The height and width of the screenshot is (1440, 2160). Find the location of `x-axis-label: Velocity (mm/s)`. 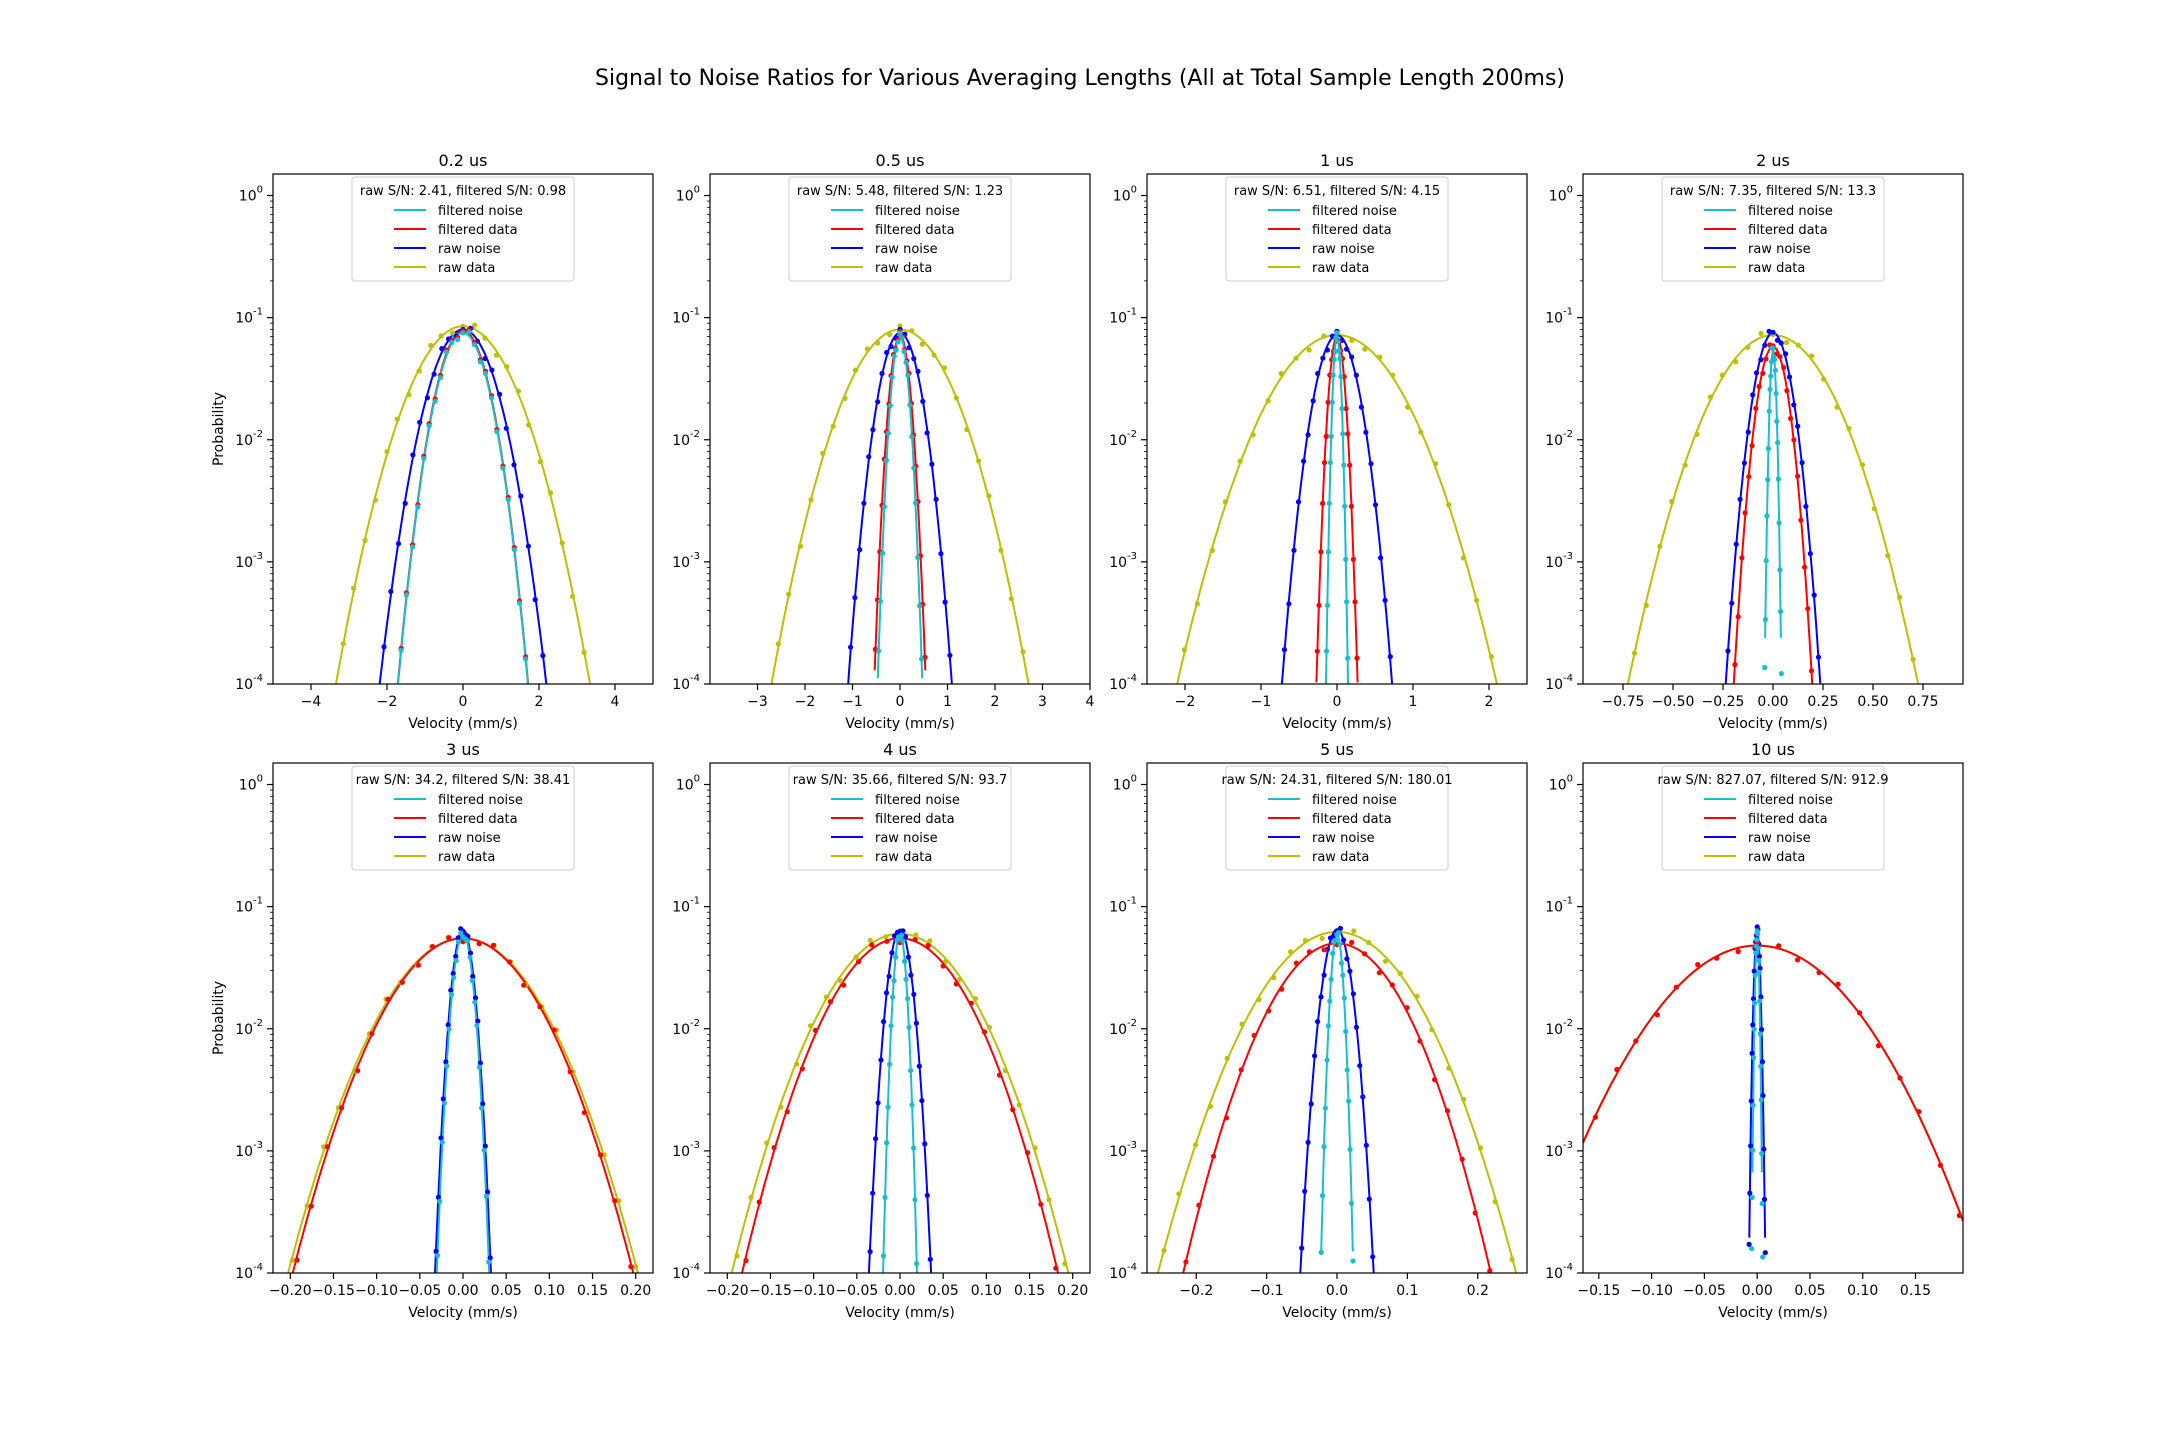

x-axis-label: Velocity (mm/s) is located at coordinates (1337, 724).